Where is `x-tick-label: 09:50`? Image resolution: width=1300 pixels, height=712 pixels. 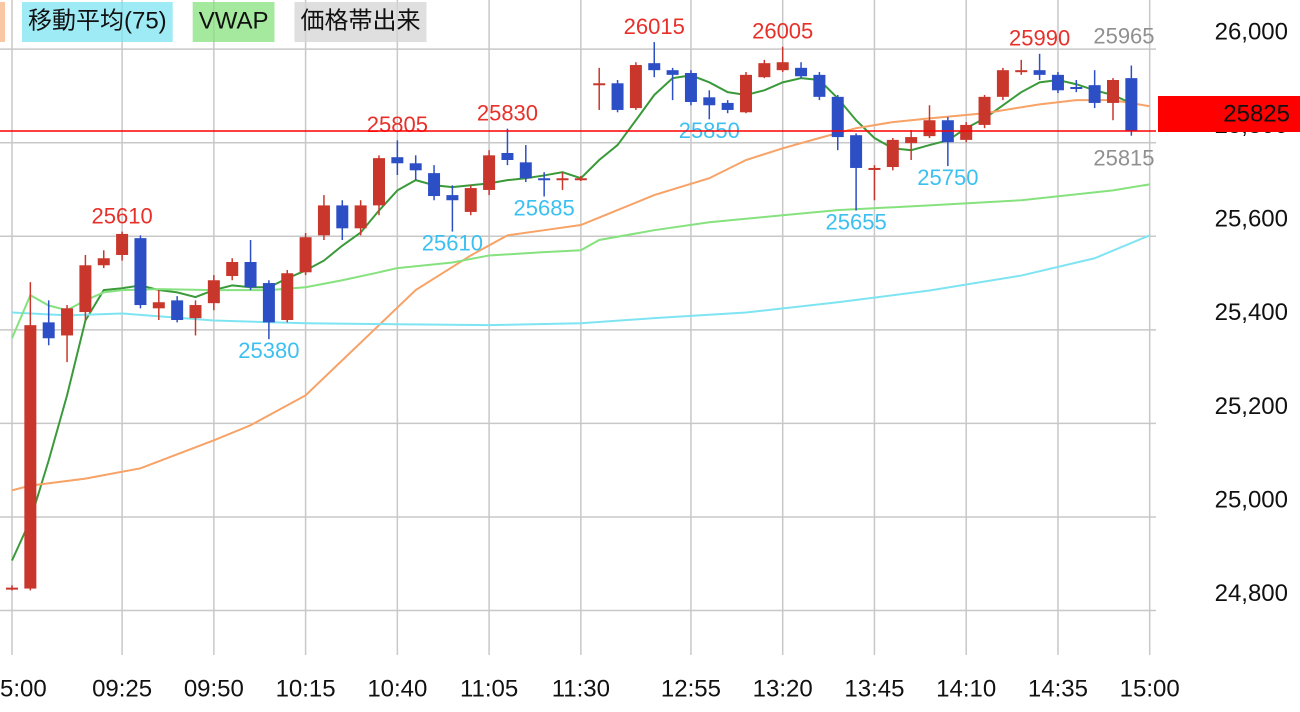
x-tick-label: 09:50 is located at coordinates (214, 688).